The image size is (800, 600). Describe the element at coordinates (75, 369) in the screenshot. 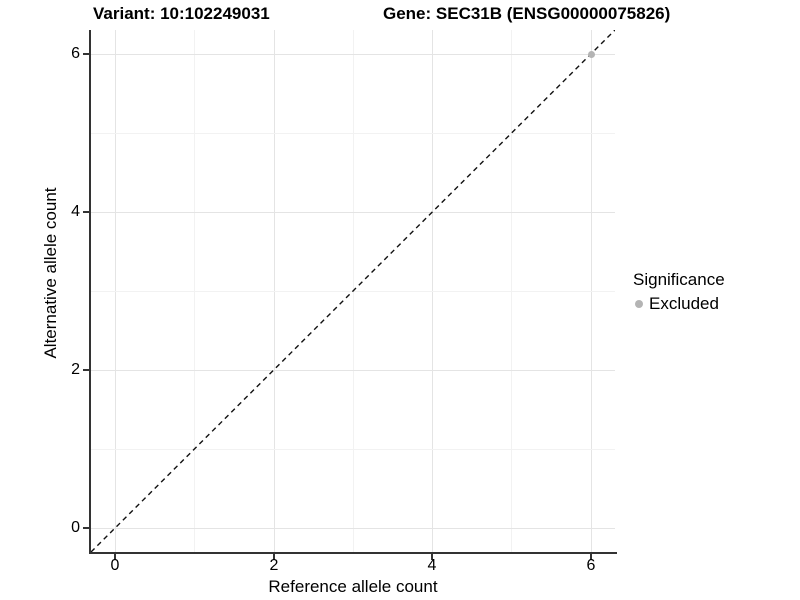

I see `y-tick-label-2: 2` at that location.